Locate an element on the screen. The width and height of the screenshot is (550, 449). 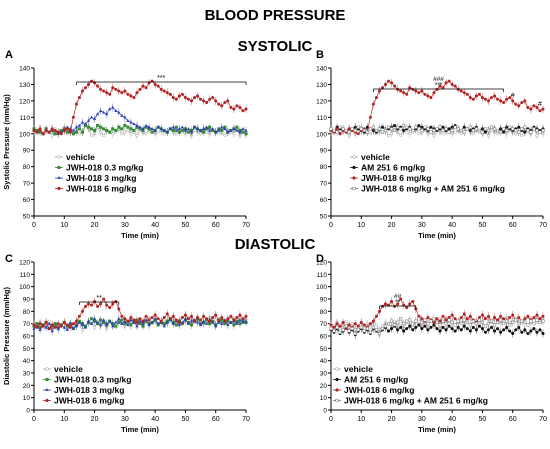
x-tick-label: 40 is located at coordinates (155, 419).